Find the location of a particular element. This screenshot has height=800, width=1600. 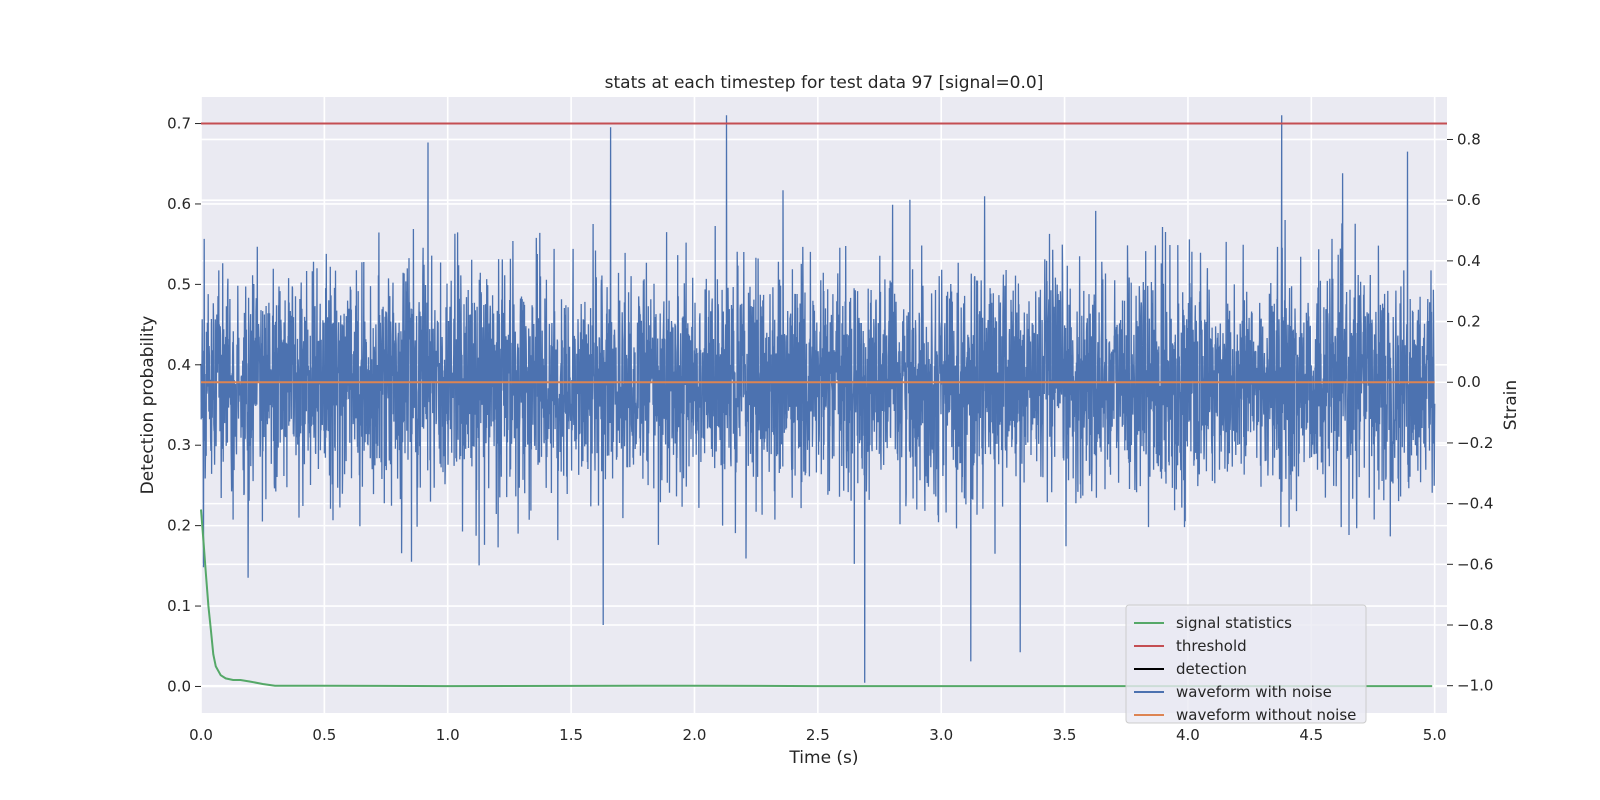

x-tick-label: 2.5 is located at coordinates (818, 735).